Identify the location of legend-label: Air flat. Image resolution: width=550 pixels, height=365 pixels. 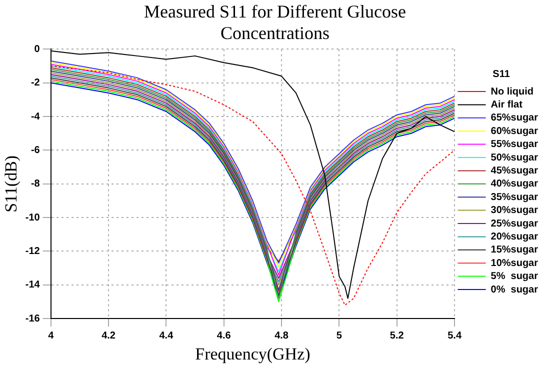
(507, 104).